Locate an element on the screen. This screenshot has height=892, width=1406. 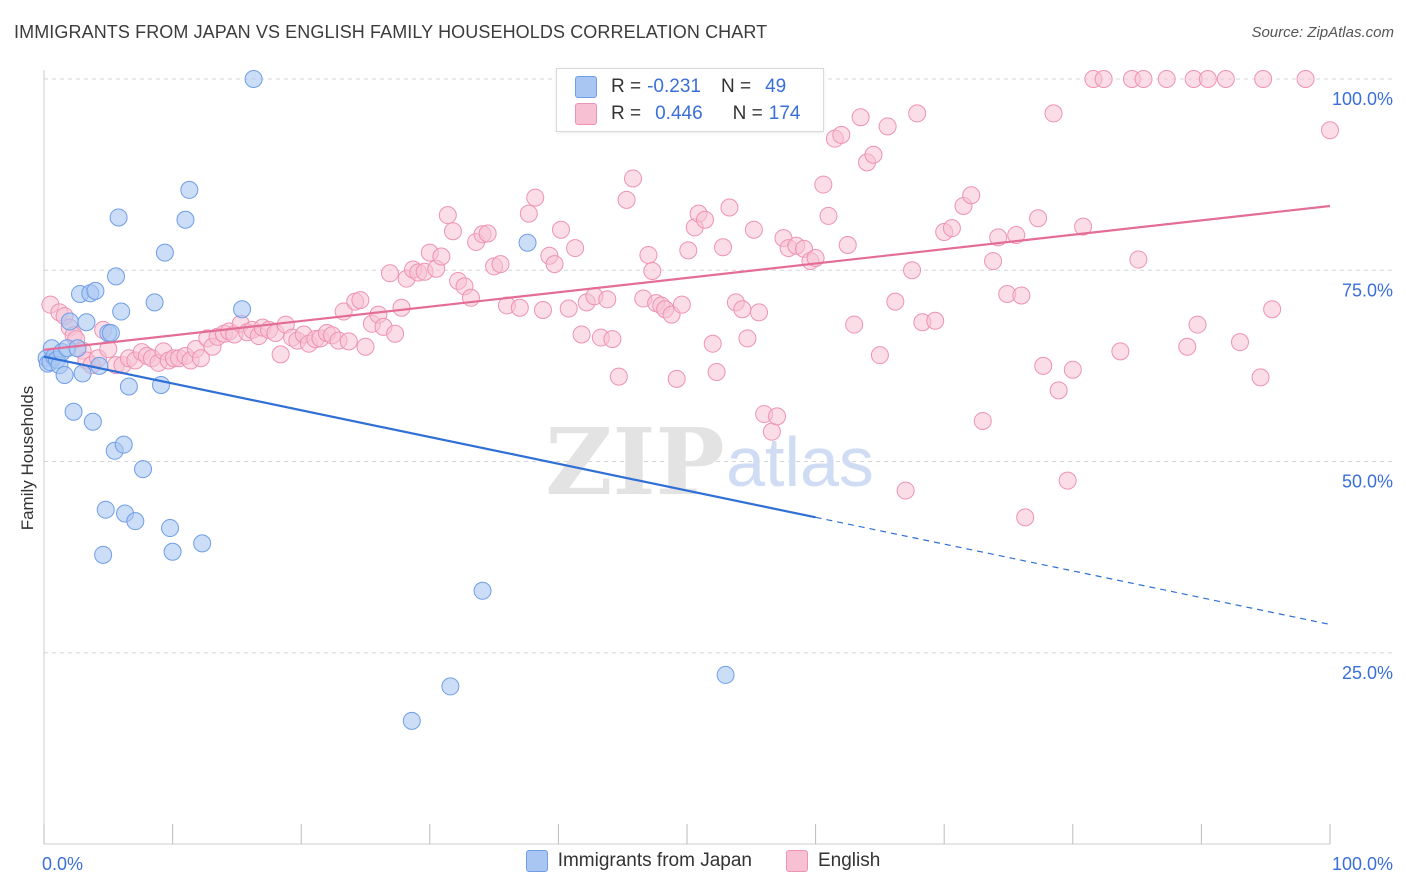
series-legend: Immigrants from Japan English is located at coordinates (703, 861).